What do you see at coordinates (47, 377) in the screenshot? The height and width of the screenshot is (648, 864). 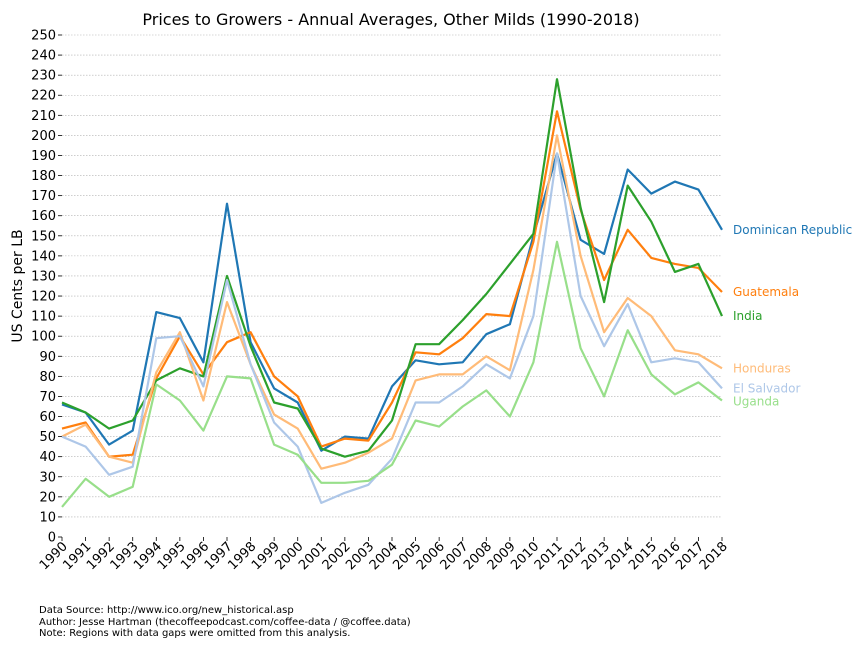 I see `y-tick-label: 80` at bounding box center [47, 377].